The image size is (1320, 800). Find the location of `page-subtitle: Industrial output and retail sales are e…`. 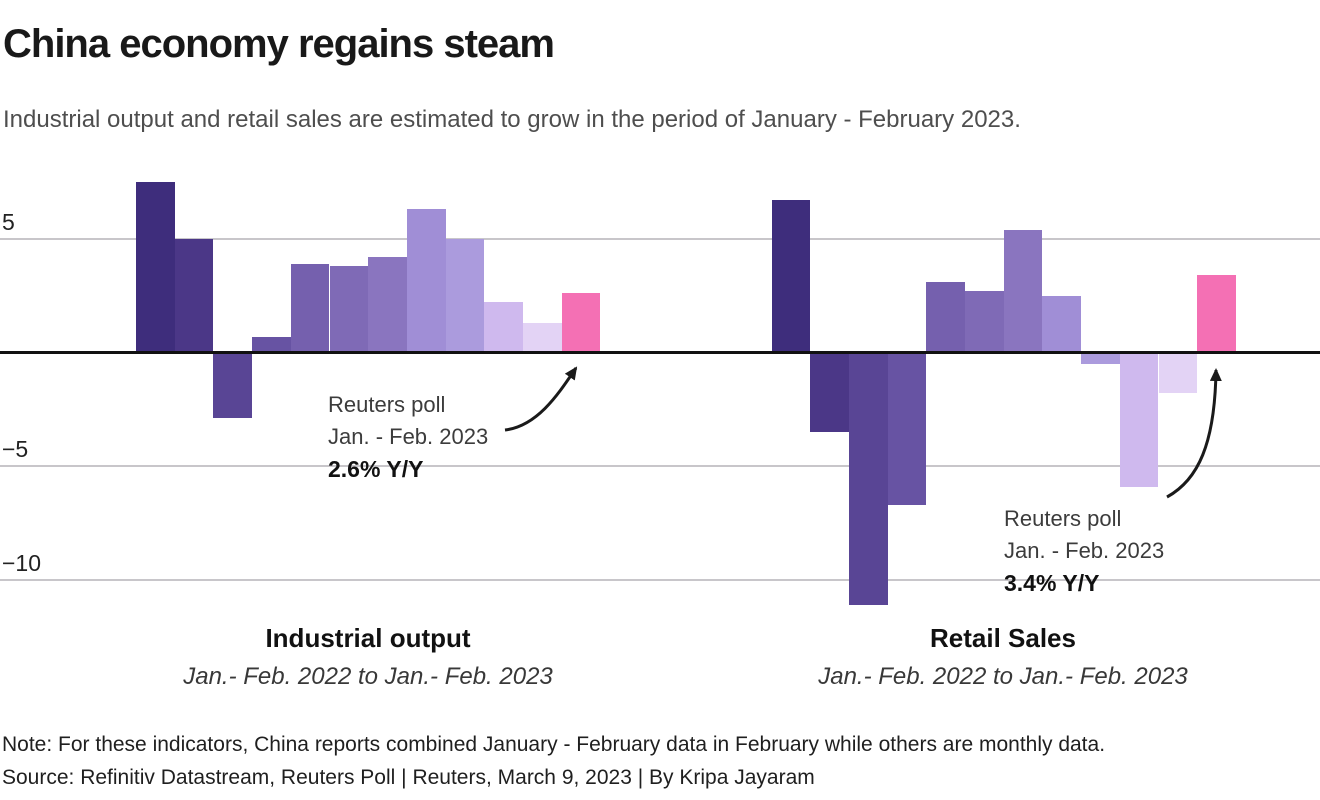

page-subtitle: Industrial output and retail sales are e… is located at coordinates (512, 119).